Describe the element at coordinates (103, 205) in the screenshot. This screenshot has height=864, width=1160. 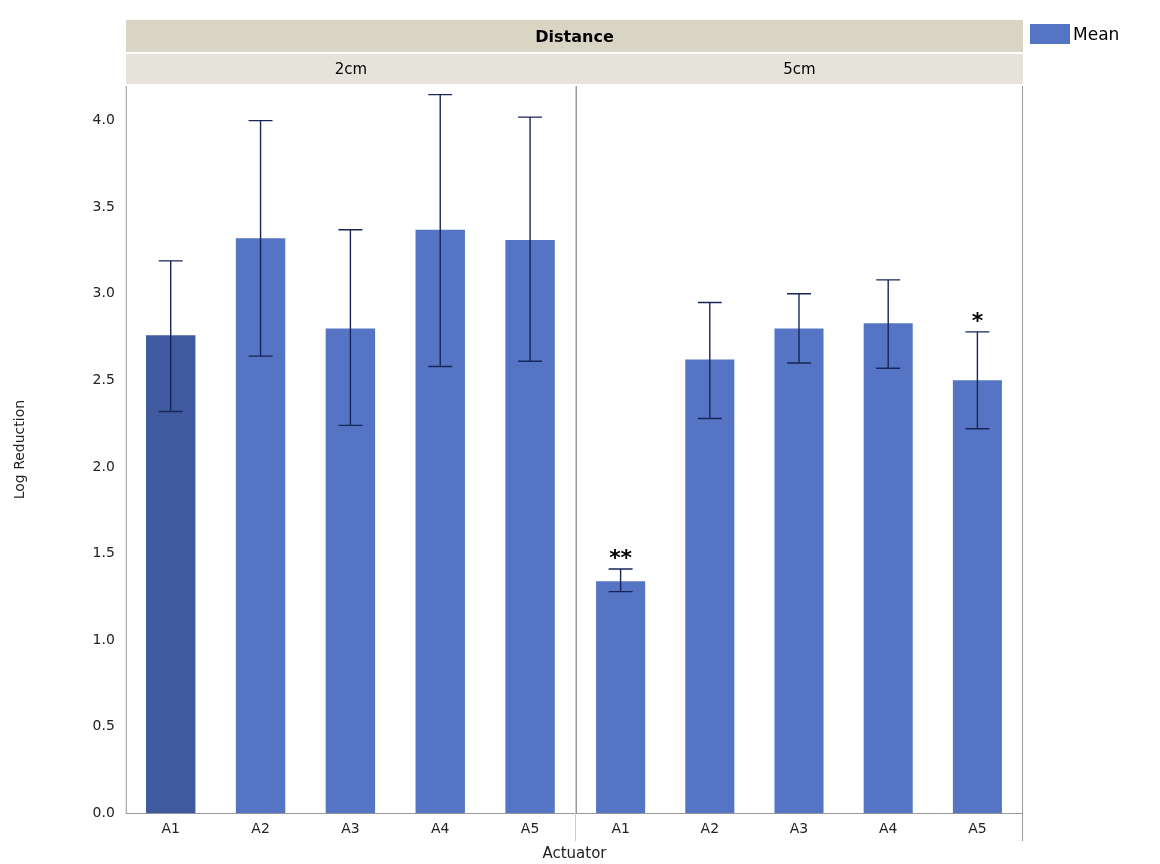
I see `y-tick-label: 3.5` at that location.